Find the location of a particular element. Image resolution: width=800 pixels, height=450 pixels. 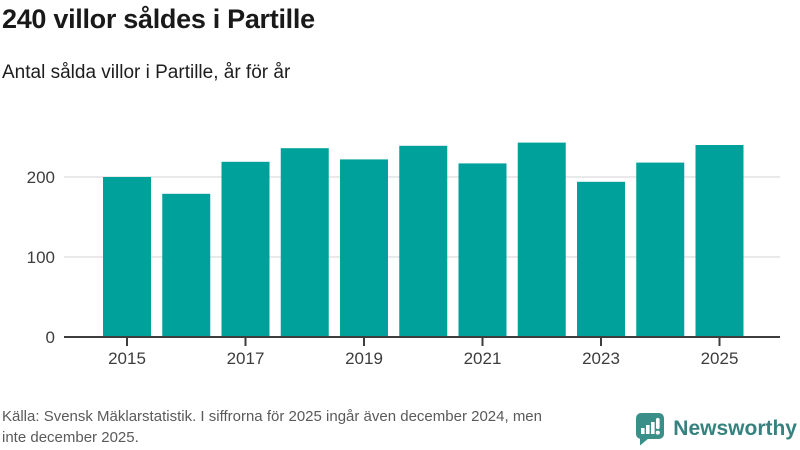

bar-2016 is located at coordinates (186, 265).